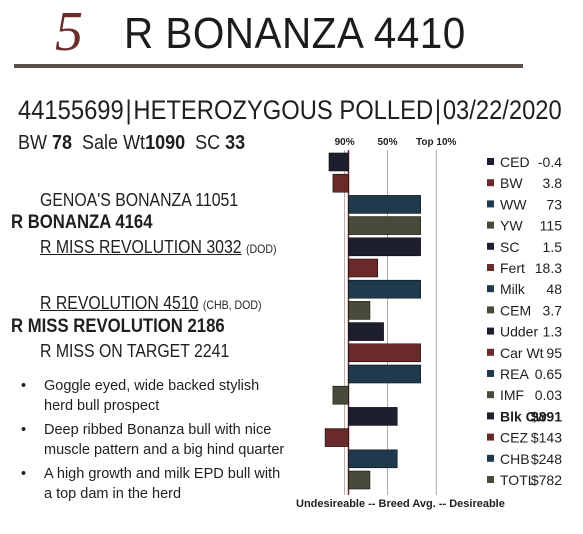  What do you see at coordinates (518, 480) in the screenshot?
I see `trait-label: TOTL` at bounding box center [518, 480].